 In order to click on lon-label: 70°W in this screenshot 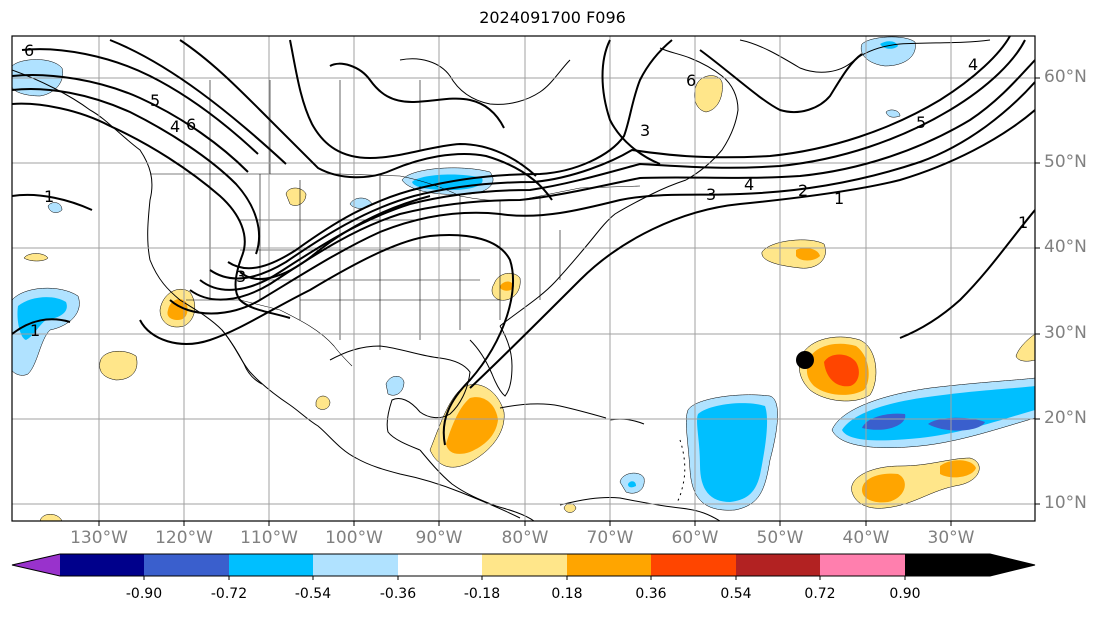, I will do `click(610, 538)`.